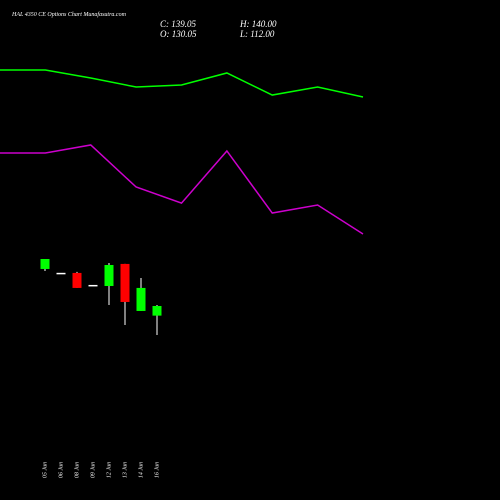 The image size is (500, 500). What do you see at coordinates (125, 470) in the screenshot?
I see `x-tick-label: 13 Jun` at bounding box center [125, 470].